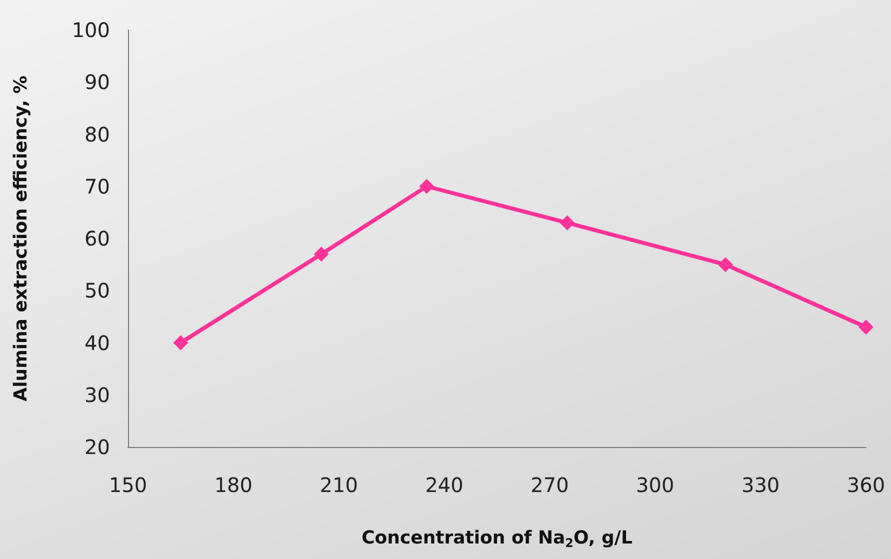  I want to click on x-tick-label: 330, so click(760, 485).